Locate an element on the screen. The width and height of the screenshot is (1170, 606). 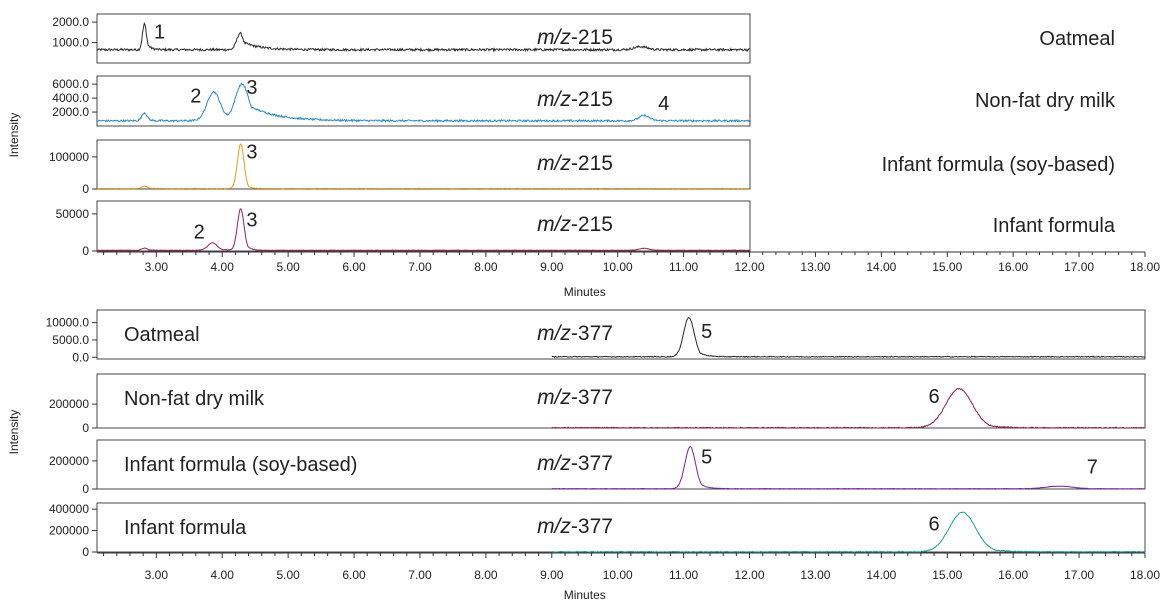
panel-2: 200000 0 m/z-377 Non-fat dry milk 6 is located at coordinates (597, 404).